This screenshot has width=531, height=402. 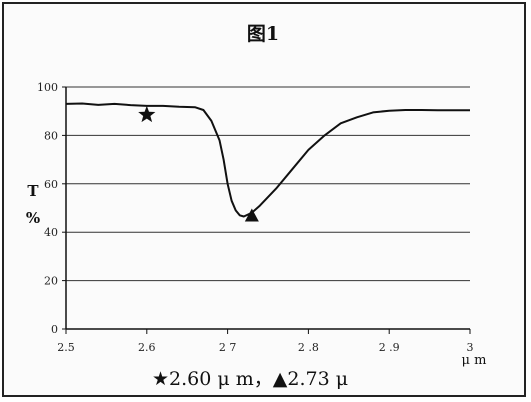 I want to click on y-tick-label-60: 60, so click(x=51, y=184).